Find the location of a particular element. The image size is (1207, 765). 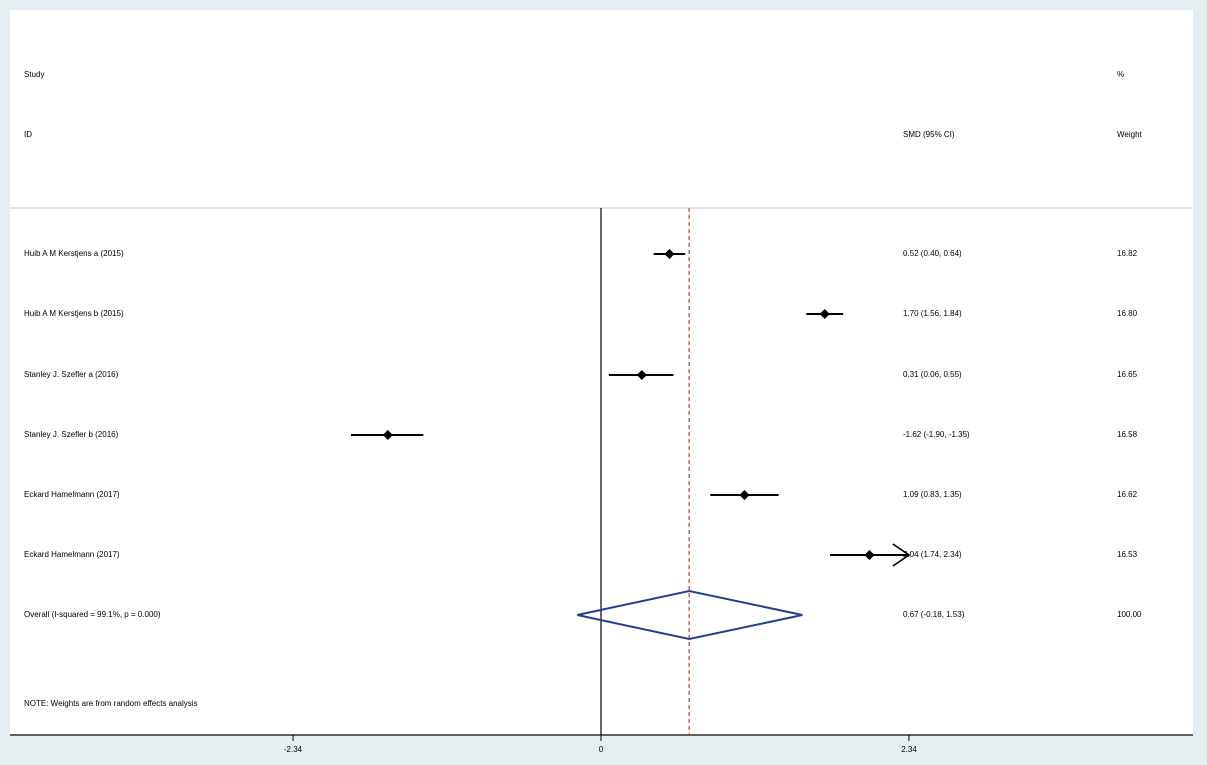

study-ci-text: 1.09 (0.83, 1.35) is located at coordinates (932, 494).